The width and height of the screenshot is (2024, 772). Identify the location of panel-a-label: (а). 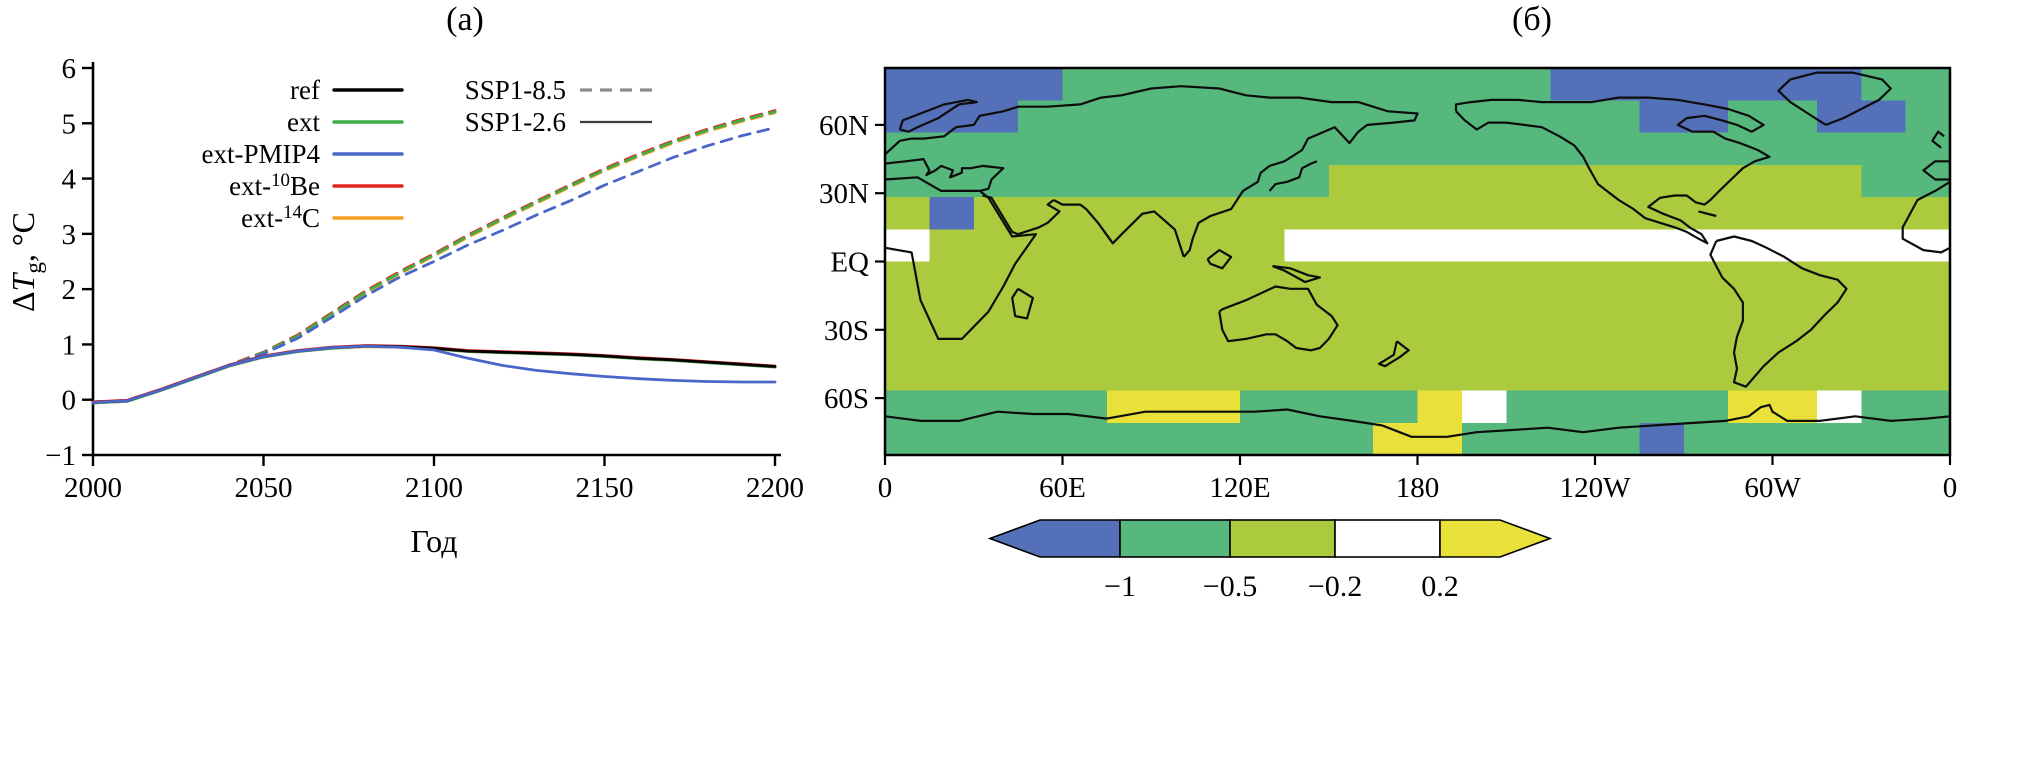
(465, 19).